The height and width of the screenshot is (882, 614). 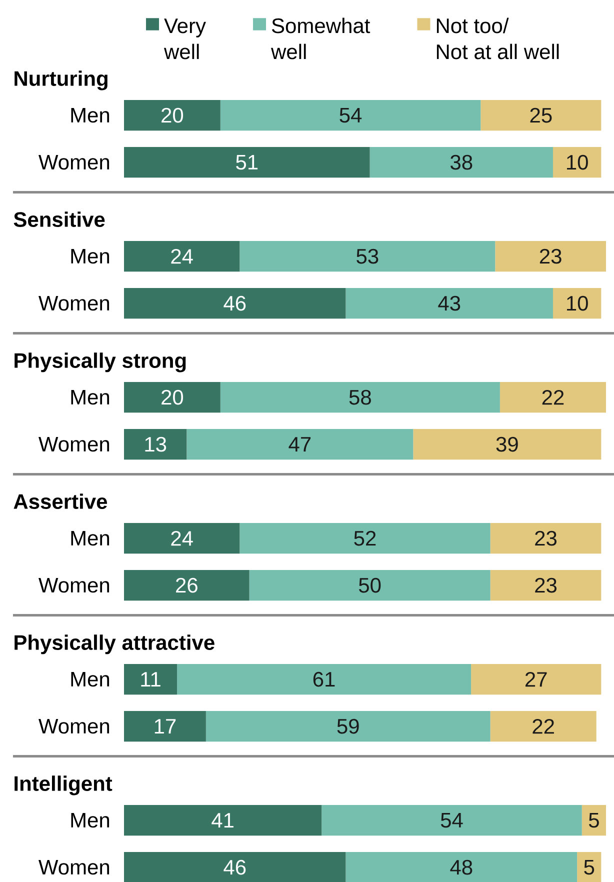 What do you see at coordinates (59, 220) in the screenshot?
I see `chart-title: Sensitive` at bounding box center [59, 220].